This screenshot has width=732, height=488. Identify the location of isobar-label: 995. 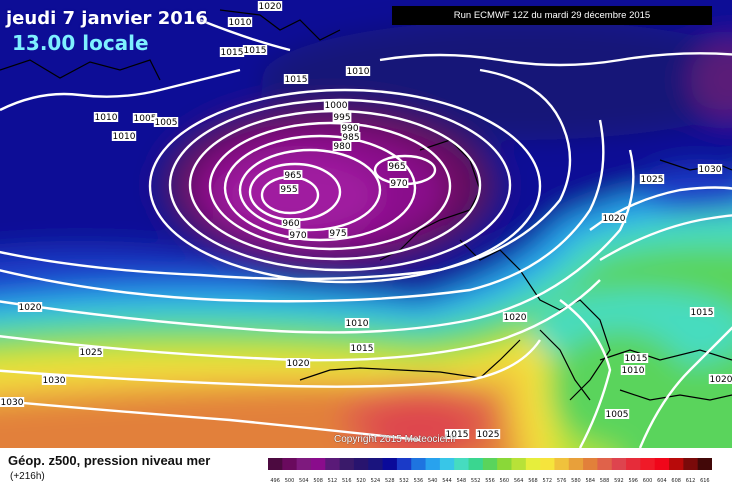
(341, 118).